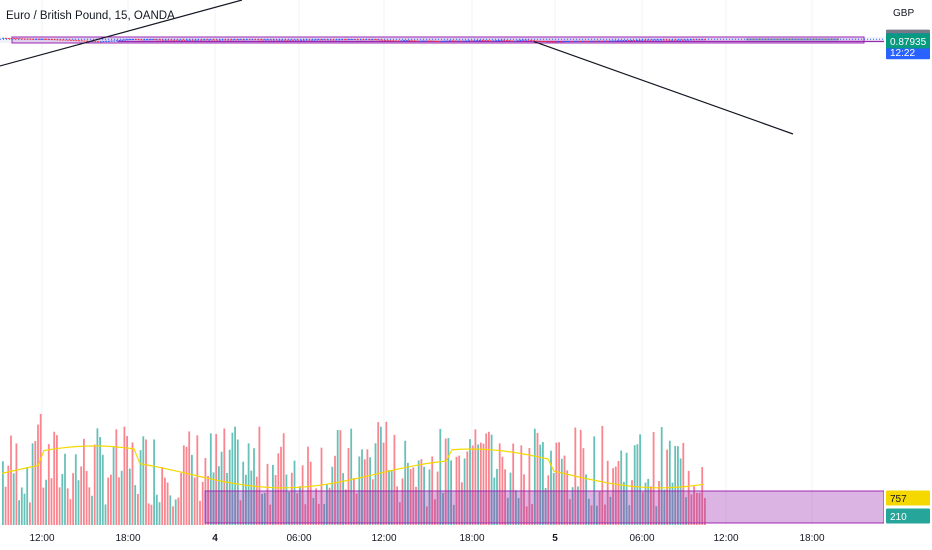 The image size is (932, 550). What do you see at coordinates (544, 507) in the screenshot?
I see `volume-zone` at bounding box center [544, 507].